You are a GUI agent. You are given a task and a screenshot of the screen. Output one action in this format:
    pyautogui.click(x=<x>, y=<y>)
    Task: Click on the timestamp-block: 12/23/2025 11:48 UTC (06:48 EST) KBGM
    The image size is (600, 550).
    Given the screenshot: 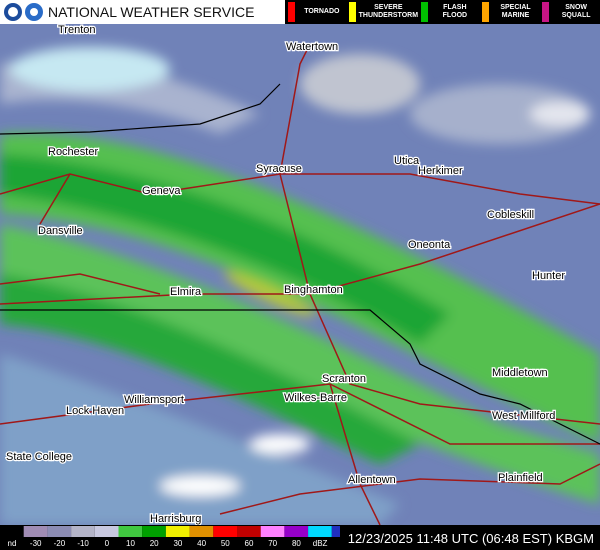 What is the action you would take?
    pyautogui.click(x=471, y=538)
    